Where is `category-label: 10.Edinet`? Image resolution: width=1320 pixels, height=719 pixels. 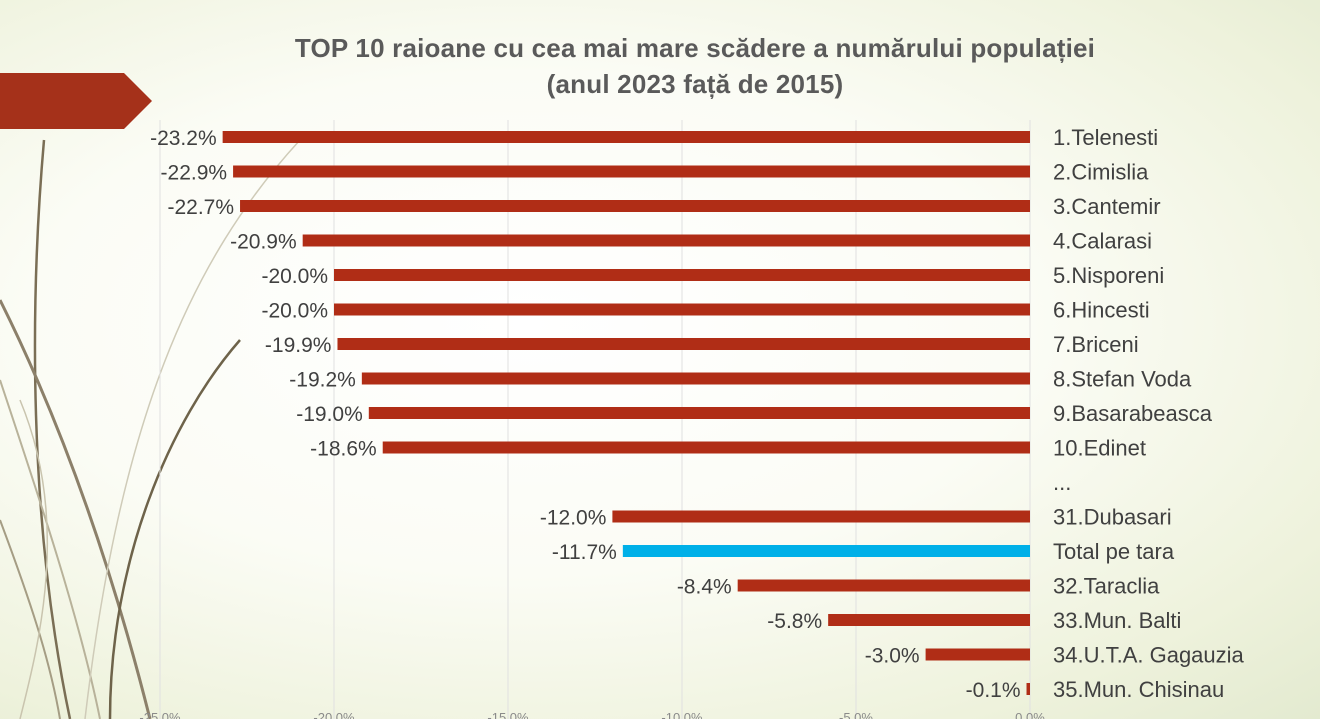 category-label: 10.Edinet is located at coordinates (1099, 448).